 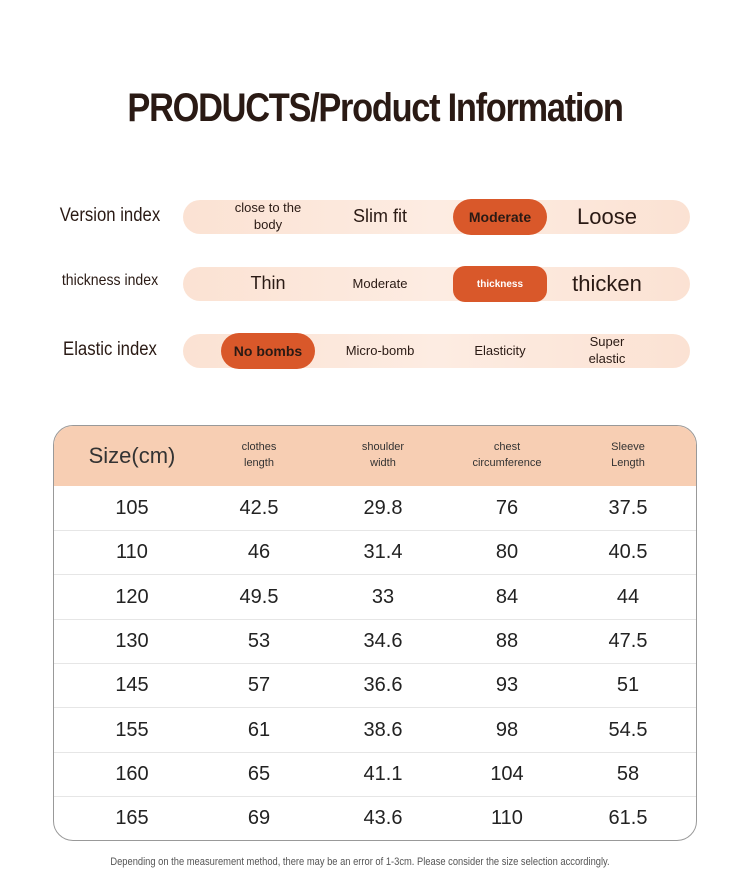 What do you see at coordinates (383, 552) in the screenshot?
I see `table-cell: 31.4` at bounding box center [383, 552].